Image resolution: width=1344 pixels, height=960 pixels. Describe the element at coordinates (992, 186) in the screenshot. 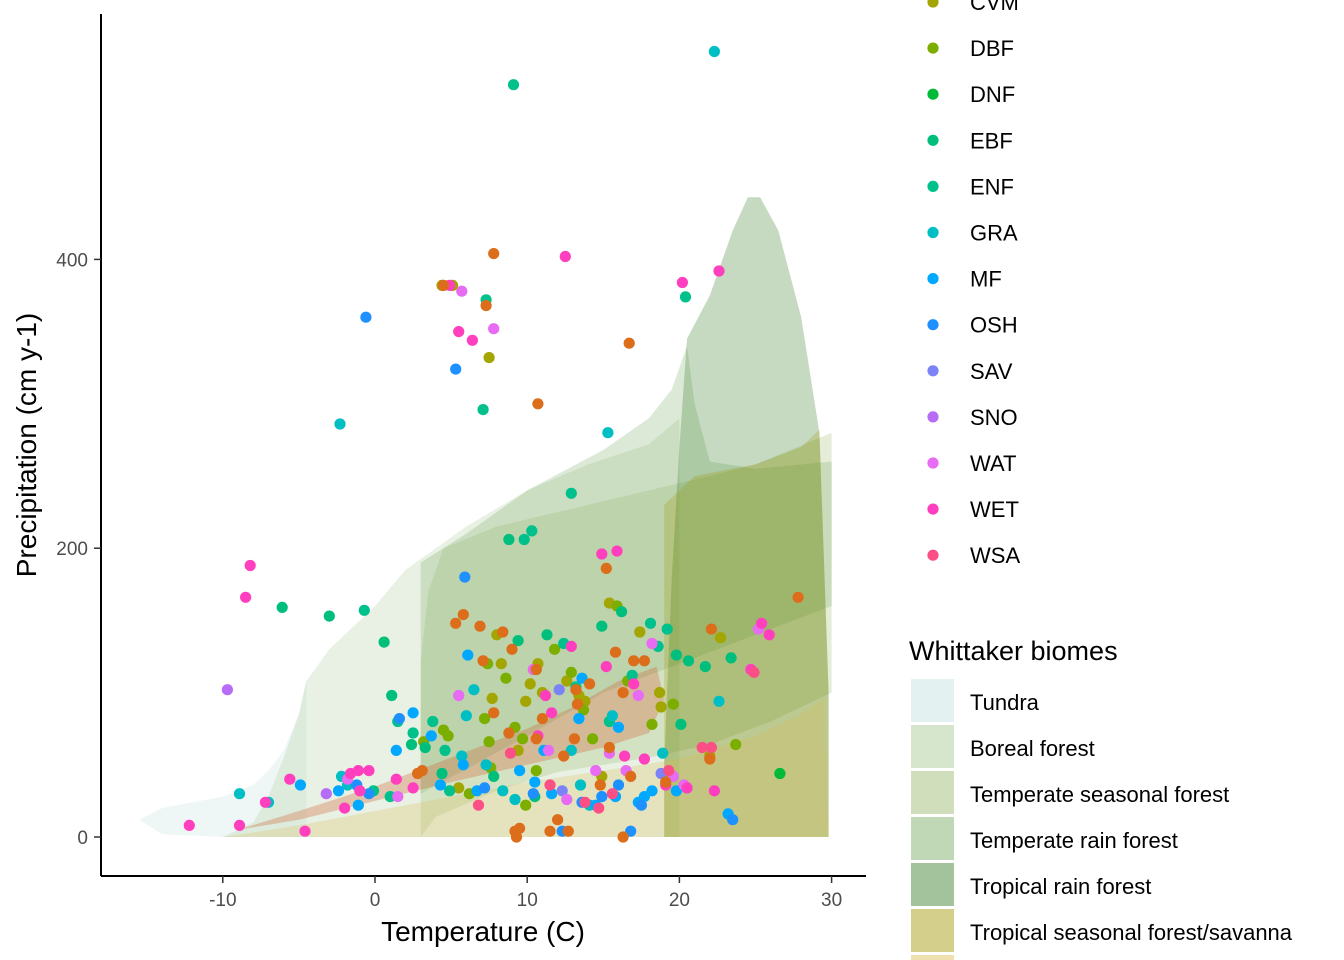

I see `legend-label-enf: ENF` at that location.